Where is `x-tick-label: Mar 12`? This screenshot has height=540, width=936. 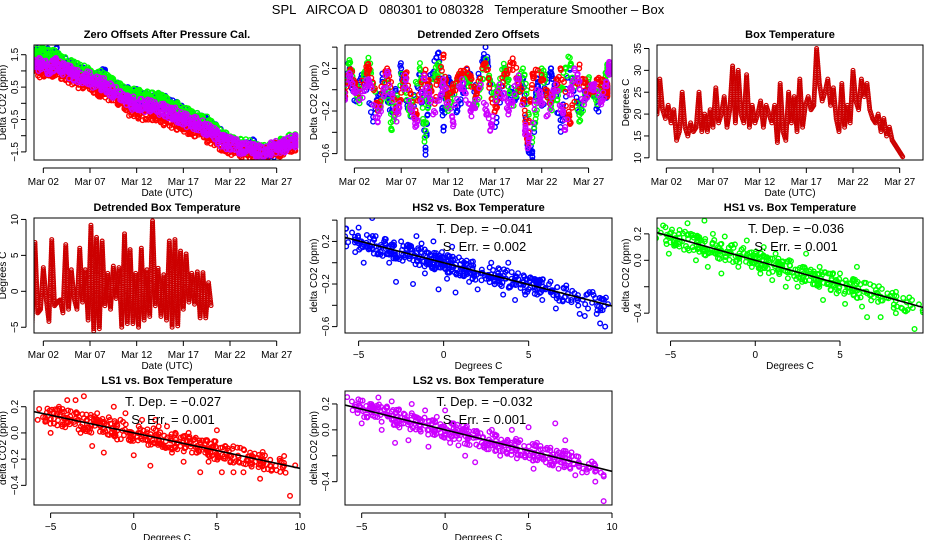
x-tick-label: Mar 12 is located at coordinates (448, 182).